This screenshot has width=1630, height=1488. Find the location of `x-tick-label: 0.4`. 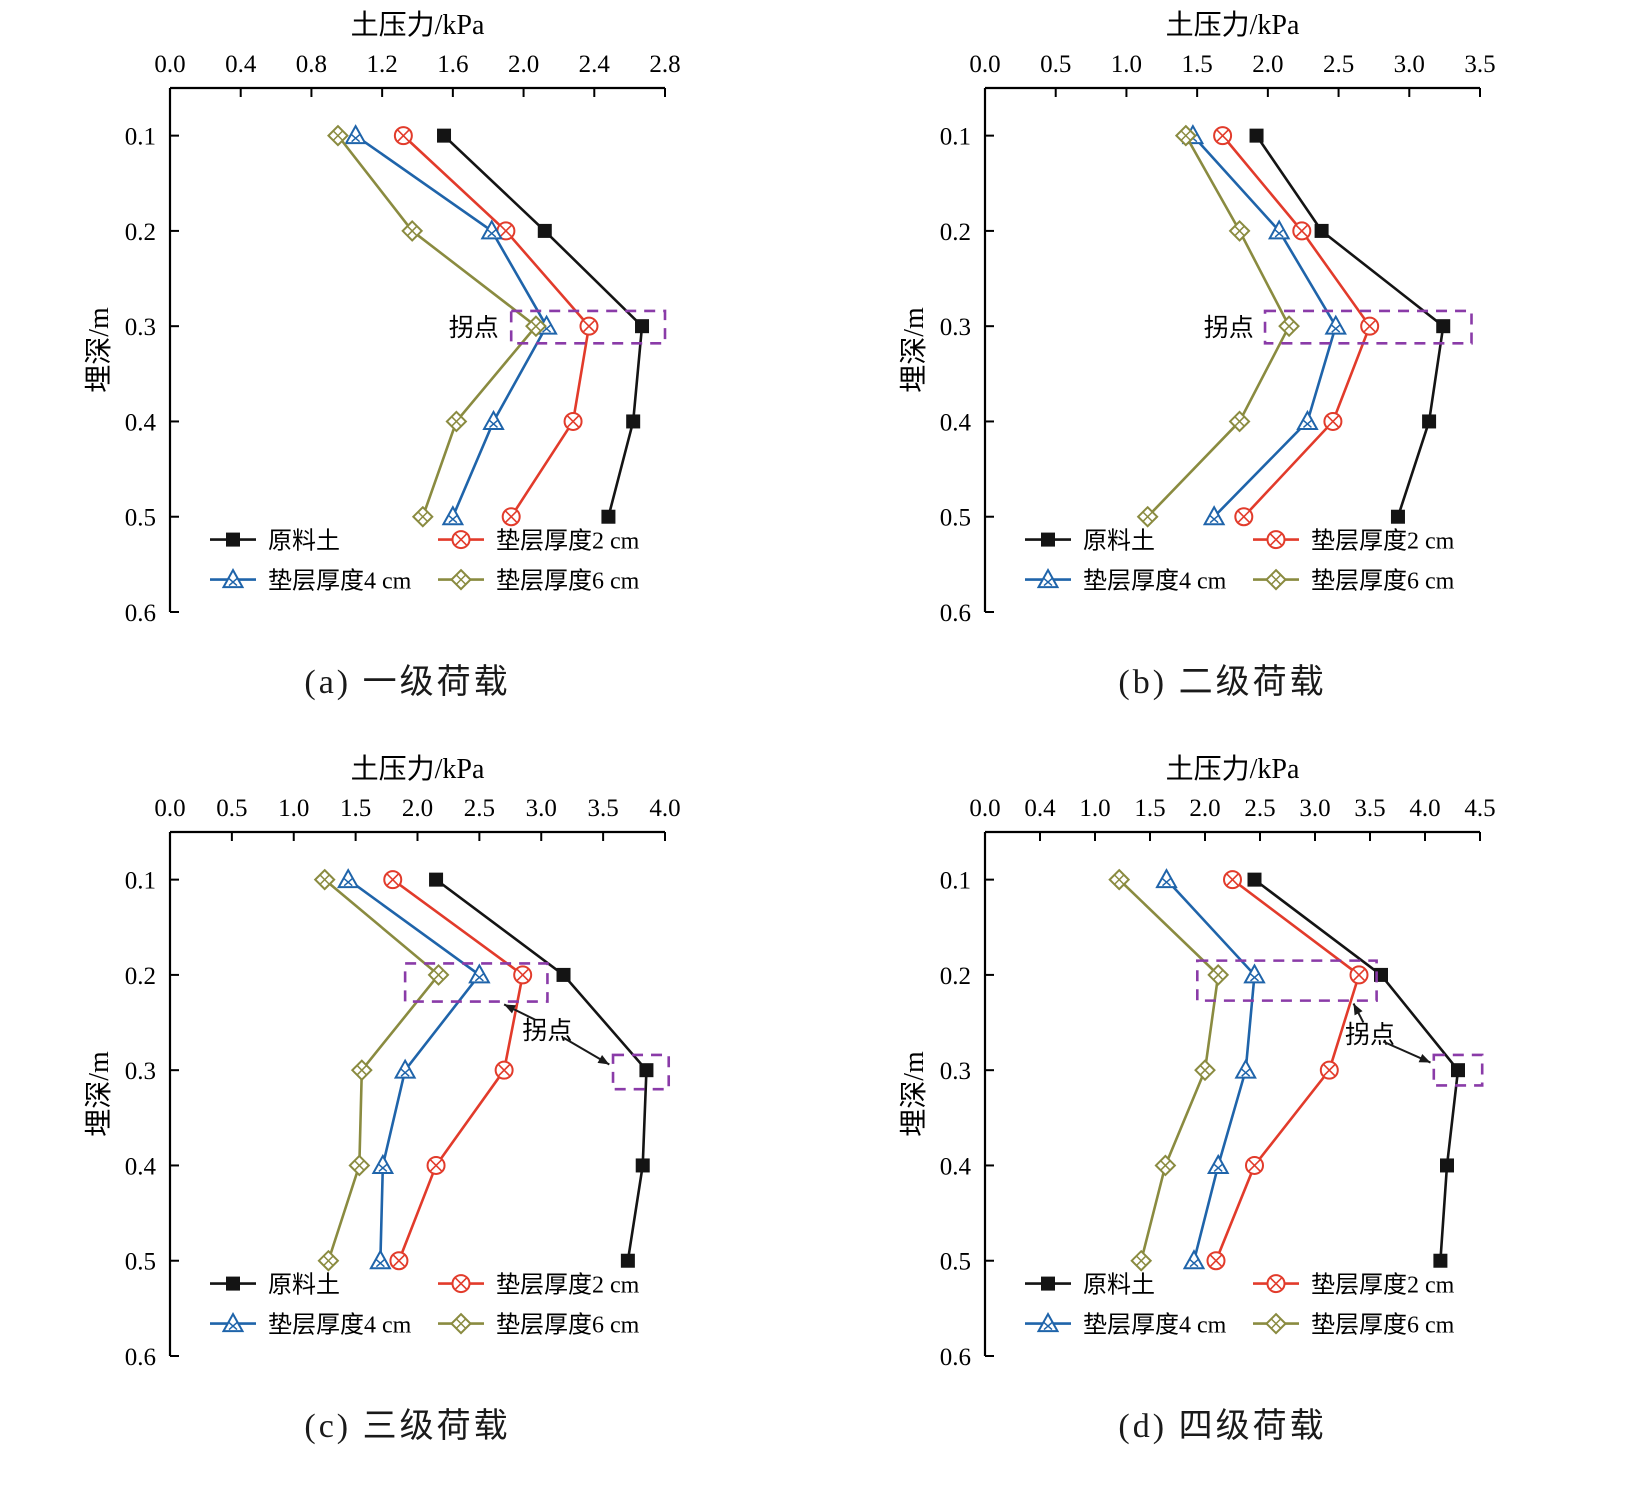

x-tick-label: 0.4 is located at coordinates (241, 64).